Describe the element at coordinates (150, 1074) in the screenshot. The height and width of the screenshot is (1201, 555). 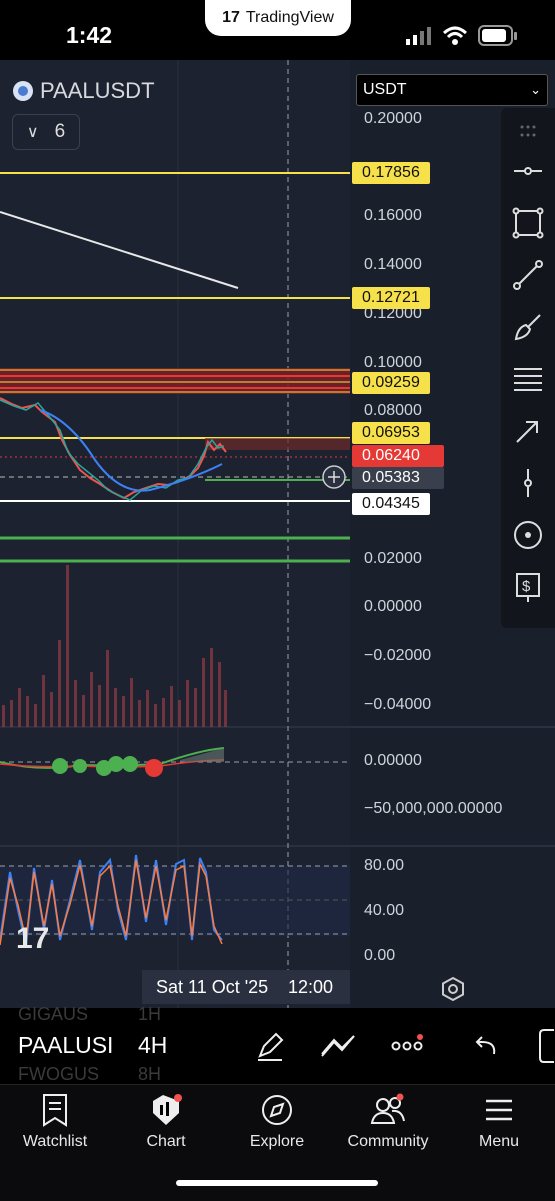
I see `ghost-interval: 8H` at that location.